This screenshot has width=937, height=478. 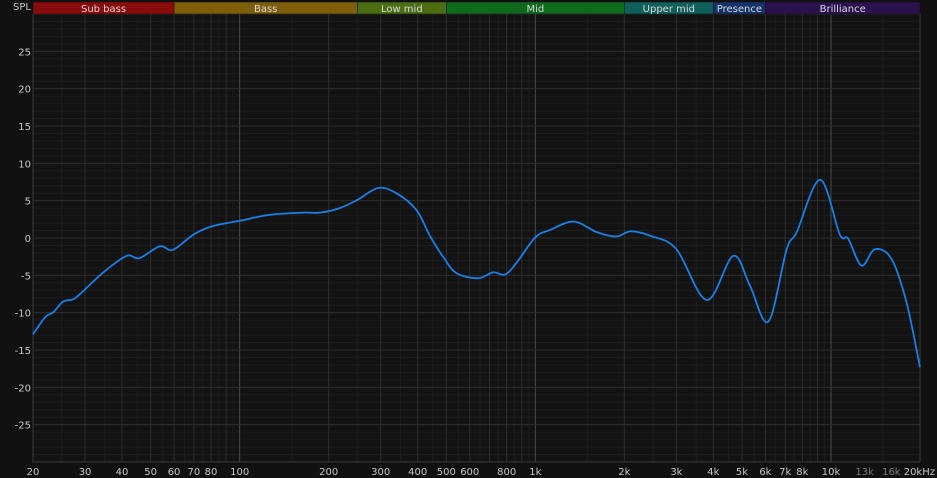 What do you see at coordinates (174, 472) in the screenshot?
I see `x-tick-label: 60` at bounding box center [174, 472].